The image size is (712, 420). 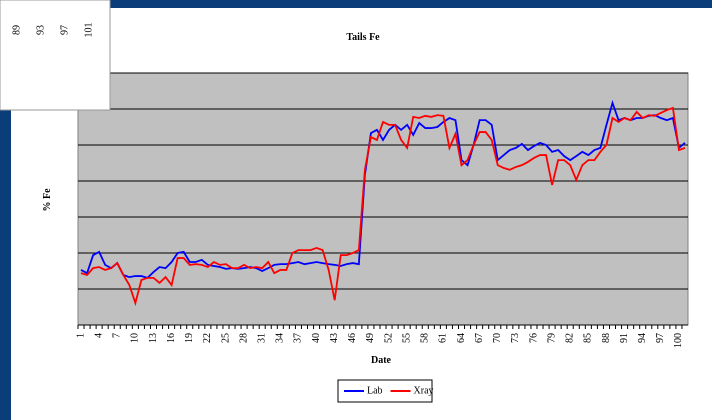 I want to click on x-tick-label: 37, so click(x=298, y=338).